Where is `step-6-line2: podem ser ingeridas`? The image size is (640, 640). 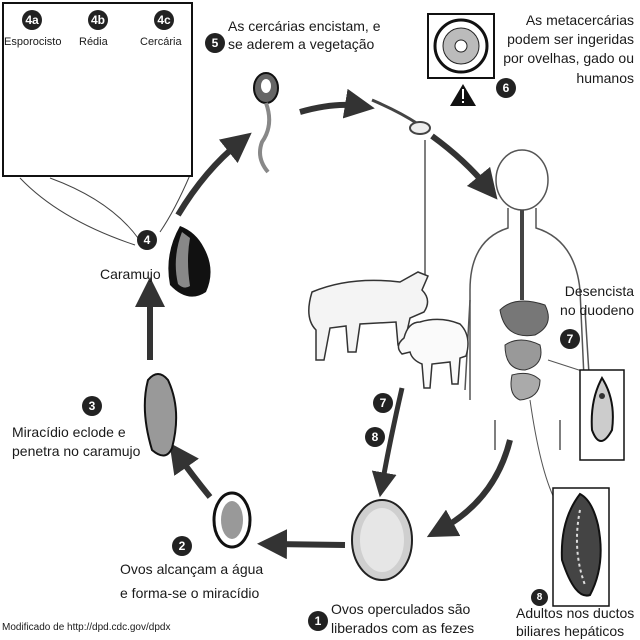 step-6-line2: podem ser ingeridas is located at coordinates (570, 39).